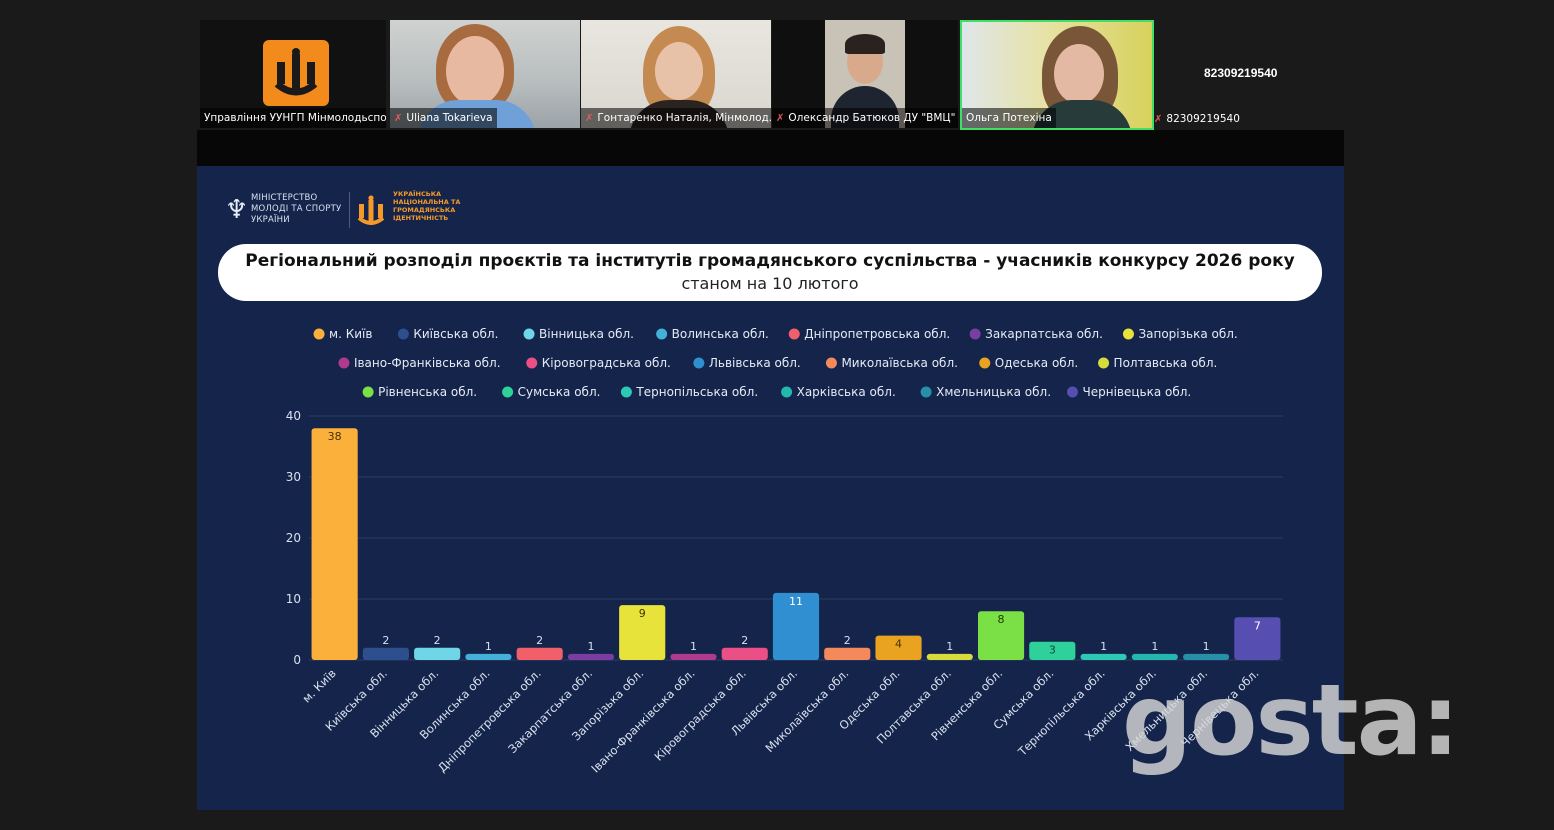 The width and height of the screenshot is (1554, 830). I want to click on data-label: 38, so click(335, 436).